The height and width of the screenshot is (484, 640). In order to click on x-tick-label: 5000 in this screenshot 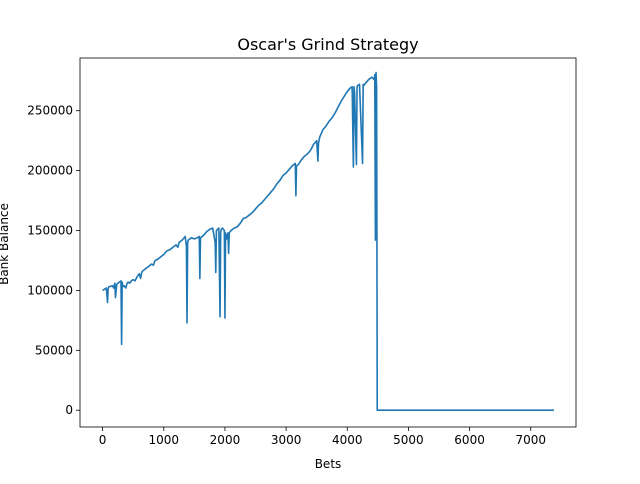, I will do `click(408, 440)`.